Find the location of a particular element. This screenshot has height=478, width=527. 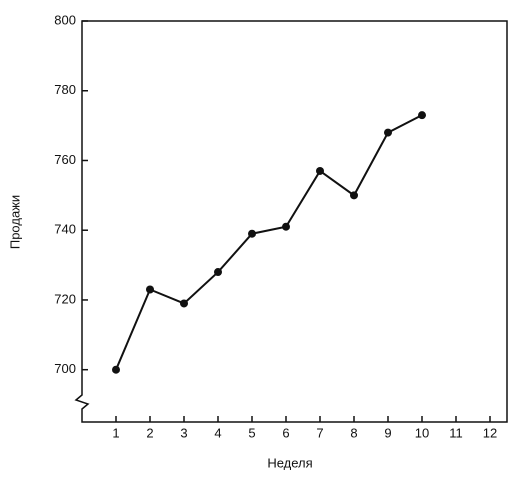

x-axis-label: Неделя is located at coordinates (289, 462).